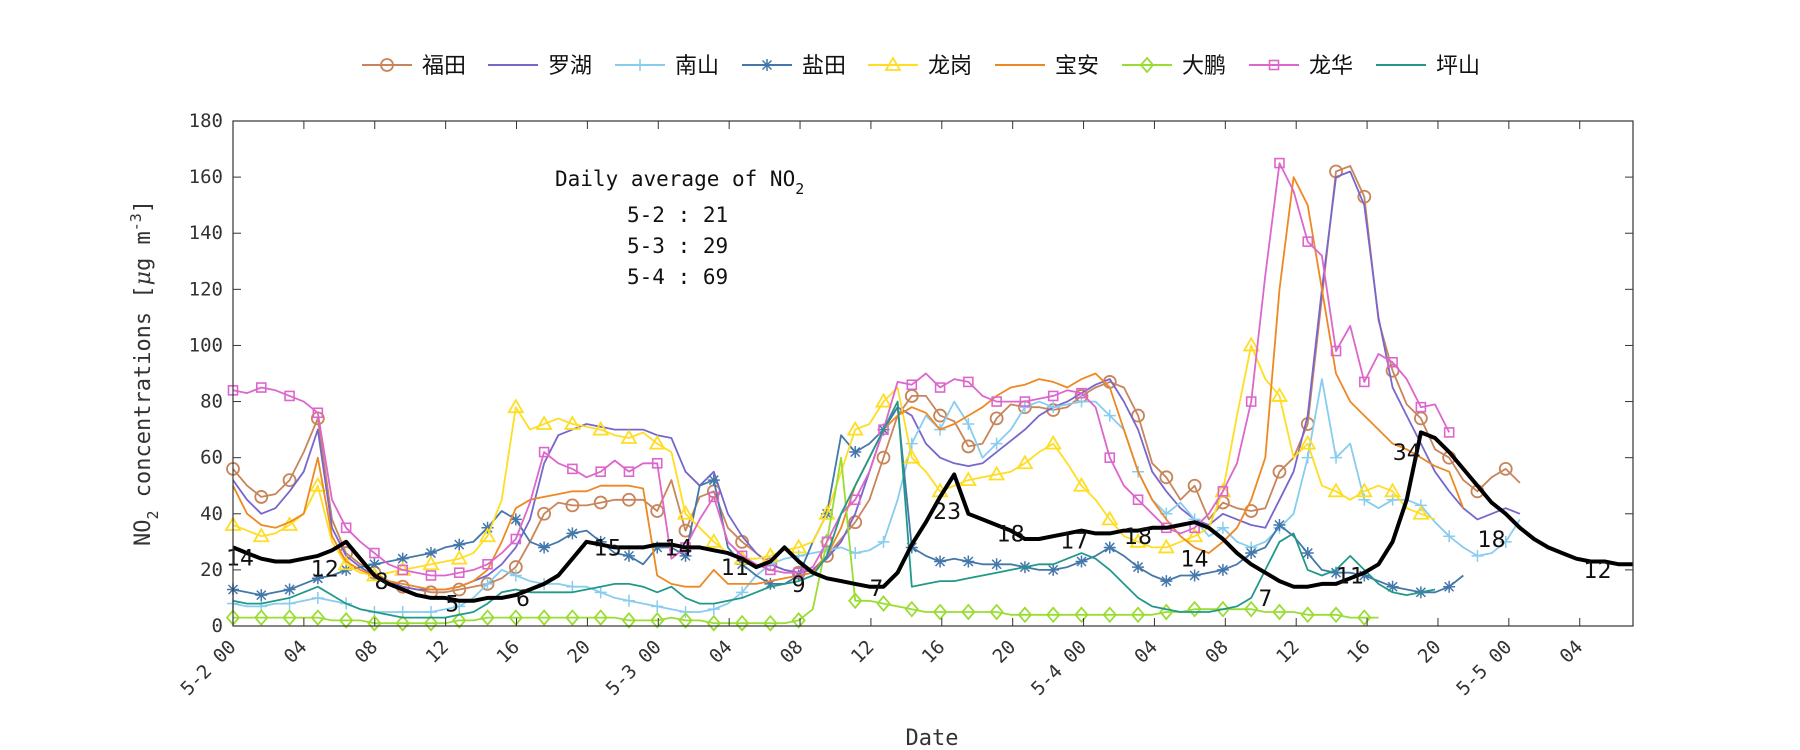 Image resolution: width=1800 pixels, height=750 pixels. What do you see at coordinates (206, 233) in the screenshot?
I see `y-tick-label: 140` at bounding box center [206, 233].